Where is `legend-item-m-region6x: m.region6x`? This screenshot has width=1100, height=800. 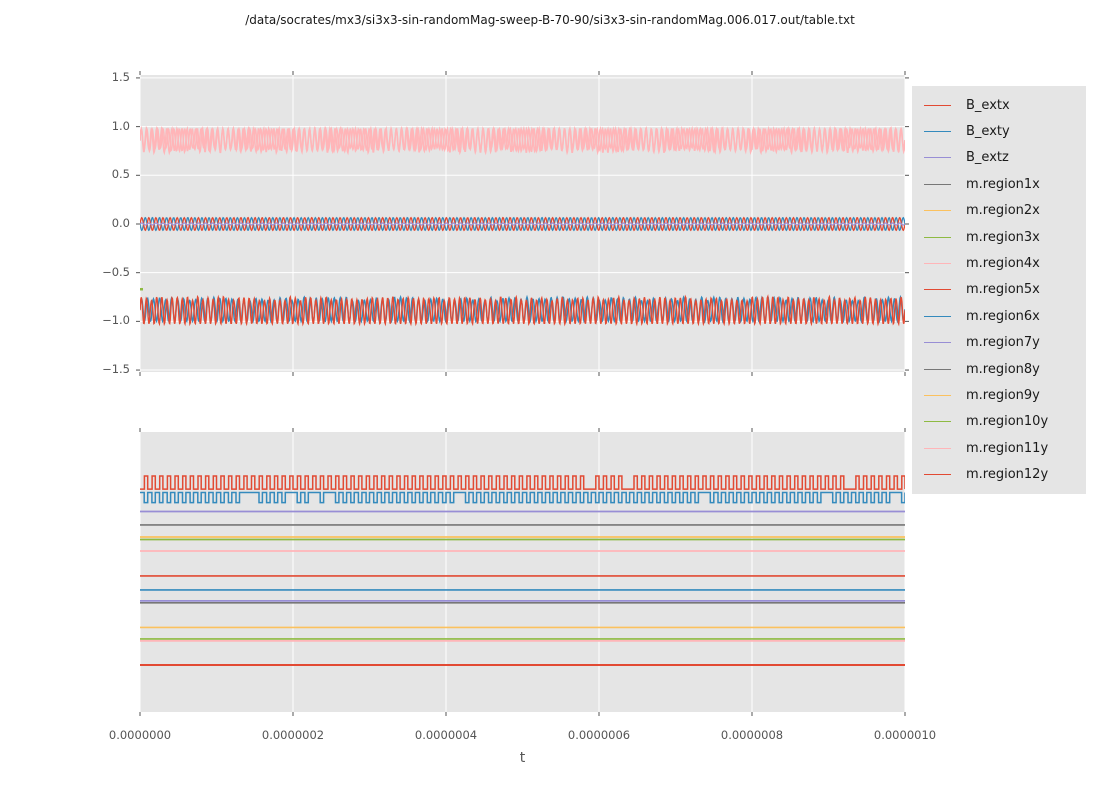 legend-item-m-region6x: m.region6x is located at coordinates (999, 316).